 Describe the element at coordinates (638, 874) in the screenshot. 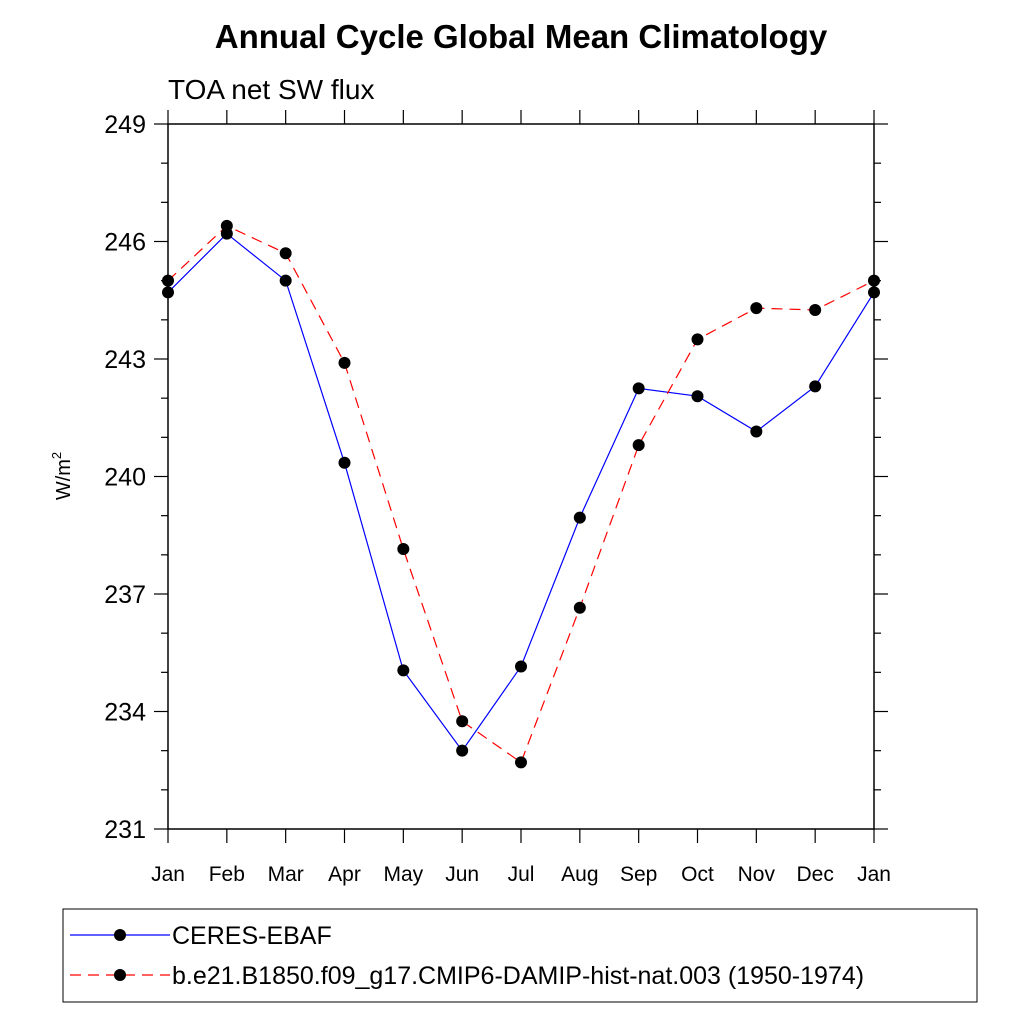

I see `x-tick-label: Sep` at that location.